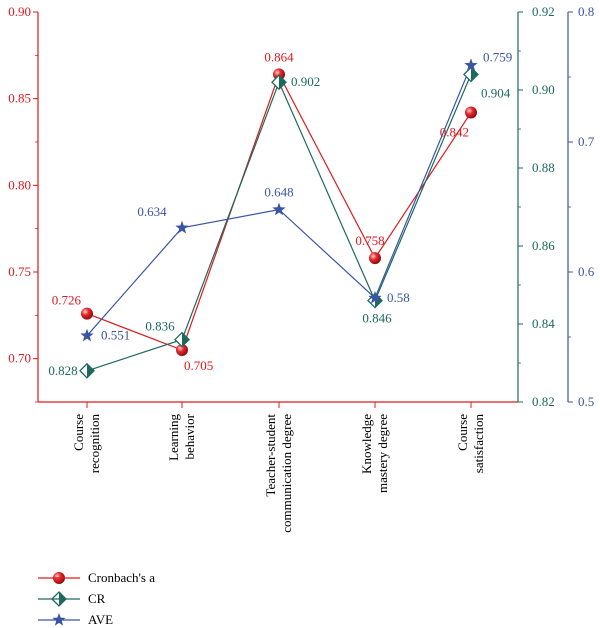 The width and height of the screenshot is (600, 628). What do you see at coordinates (19, 271) in the screenshot?
I see `left-axis-tick-label: 0.75` at bounding box center [19, 271].